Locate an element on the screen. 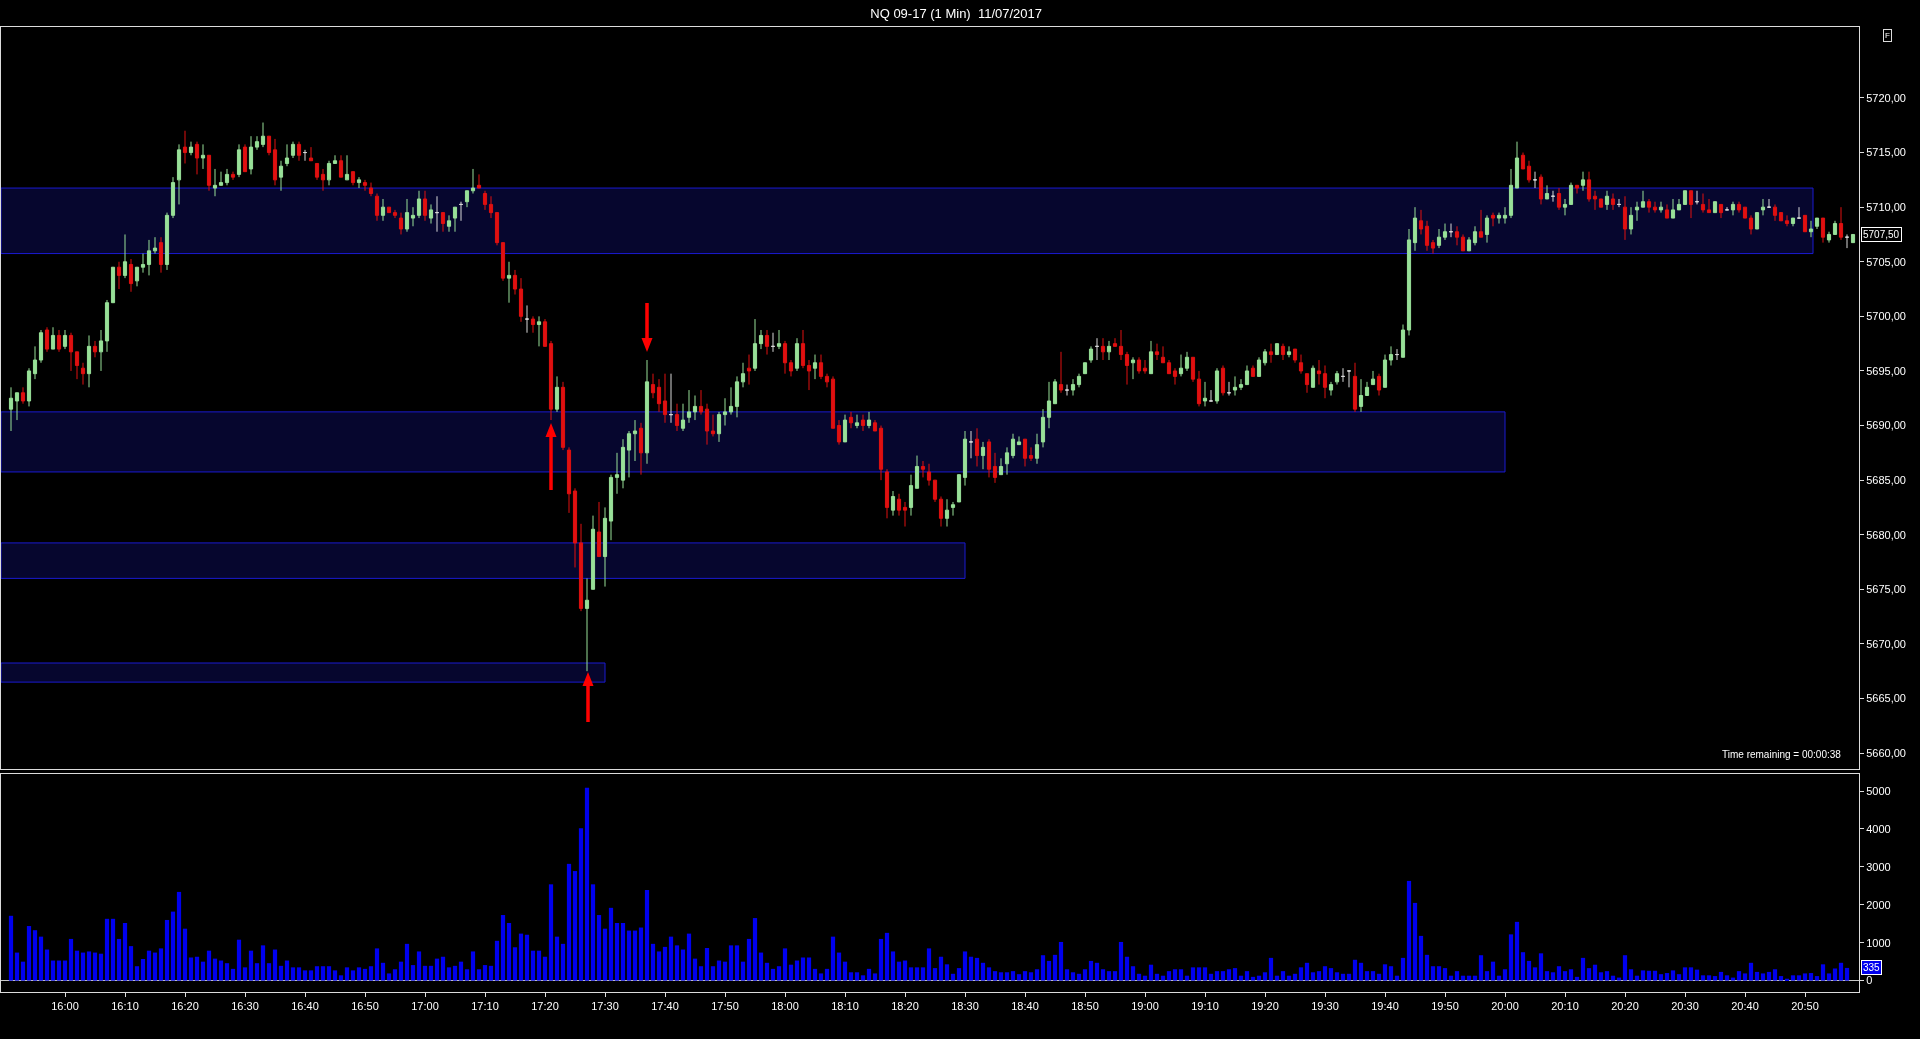 The image size is (1920, 1039). text: F is located at coordinates (1887, 35).